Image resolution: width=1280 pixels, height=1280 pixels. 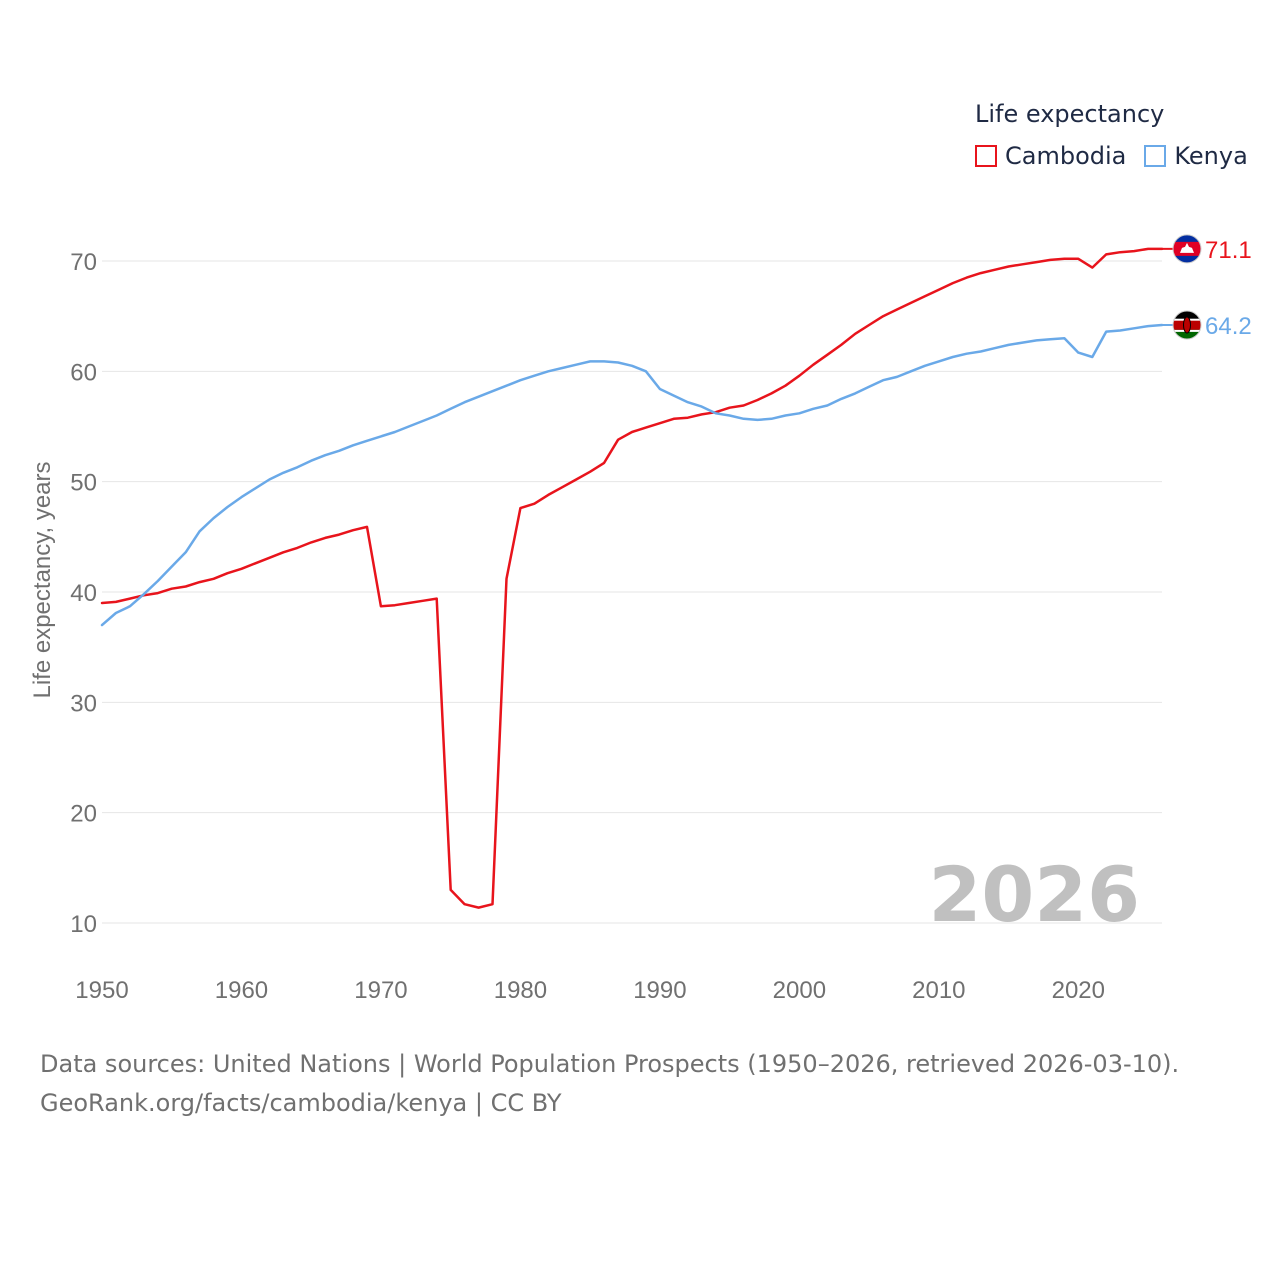 I want to click on kenya-flag-icon, so click(x=1187, y=325).